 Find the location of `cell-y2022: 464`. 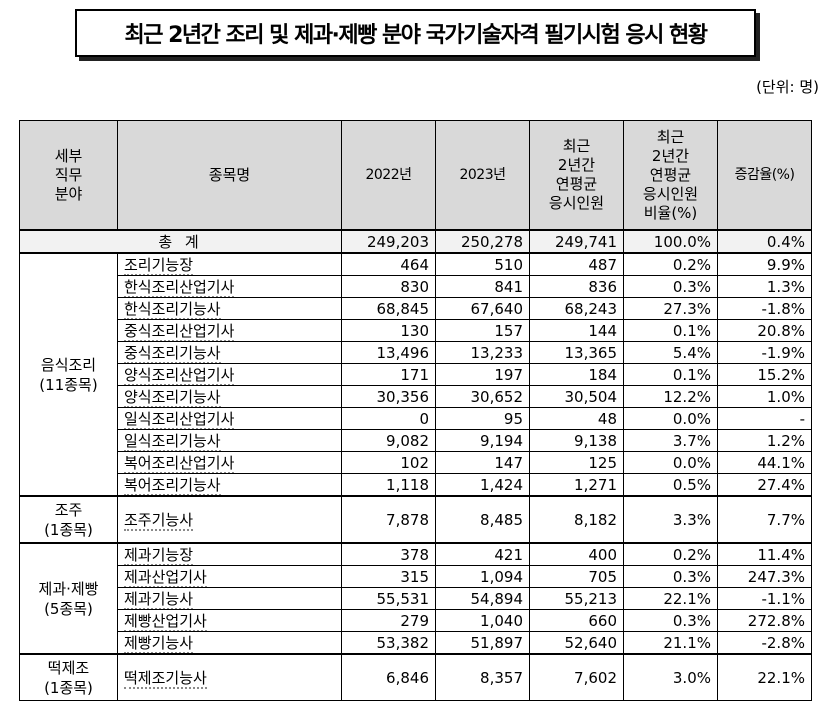

cell-y2022: 464 is located at coordinates (388, 264).